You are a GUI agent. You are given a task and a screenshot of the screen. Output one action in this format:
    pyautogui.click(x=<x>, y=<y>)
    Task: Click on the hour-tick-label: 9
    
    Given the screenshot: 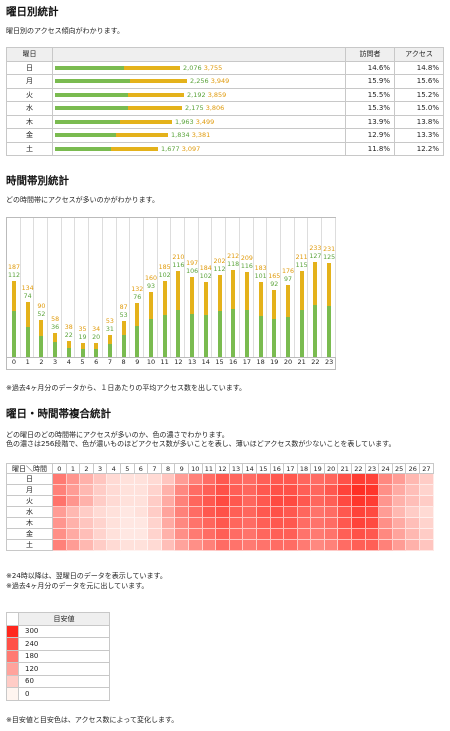 What is the action you would take?
    pyautogui.click(x=137, y=362)
    